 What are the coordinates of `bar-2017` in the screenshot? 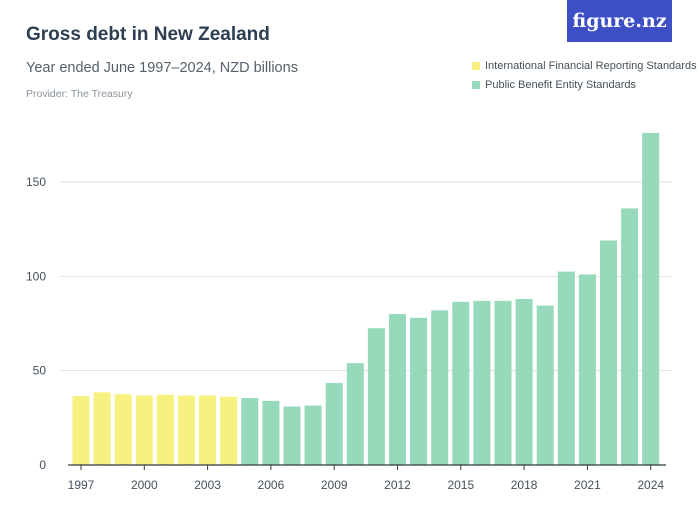 It's located at (503, 382).